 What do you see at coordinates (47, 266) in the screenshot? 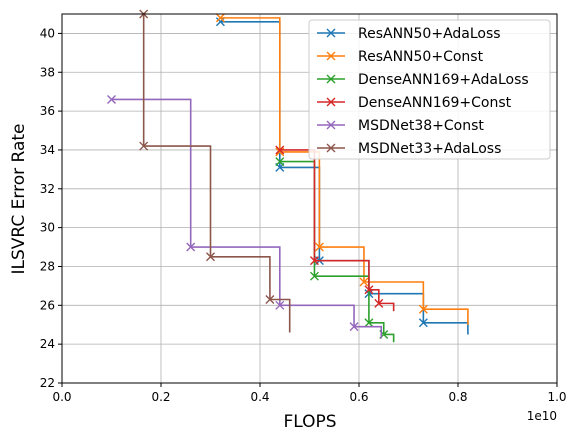
I see `y-tick-label: 28` at bounding box center [47, 266].